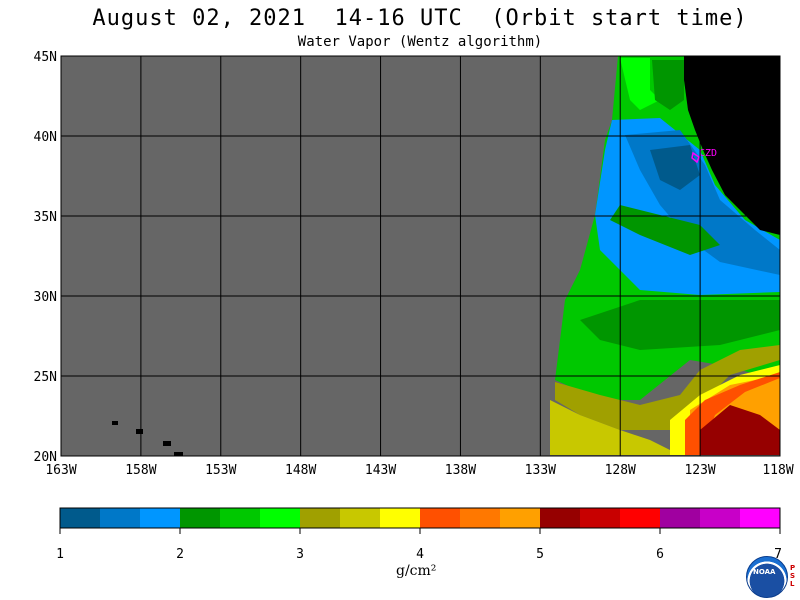 The width and height of the screenshot is (800, 600). I want to click on longitude-tick-label: 133W, so click(540, 470).